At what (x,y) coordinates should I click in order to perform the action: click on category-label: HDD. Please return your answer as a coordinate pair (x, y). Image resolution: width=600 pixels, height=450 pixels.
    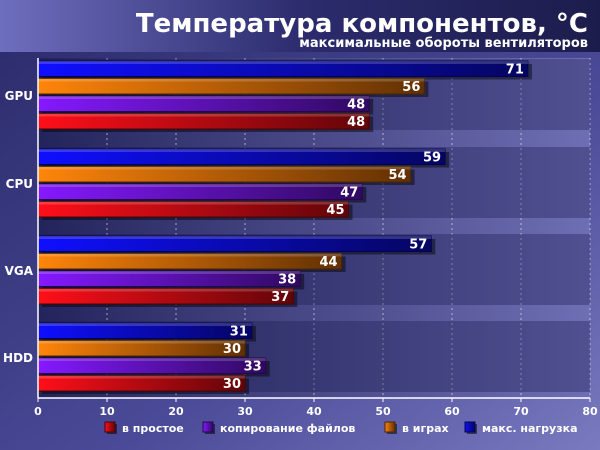
    Looking at the image, I should click on (18, 358).